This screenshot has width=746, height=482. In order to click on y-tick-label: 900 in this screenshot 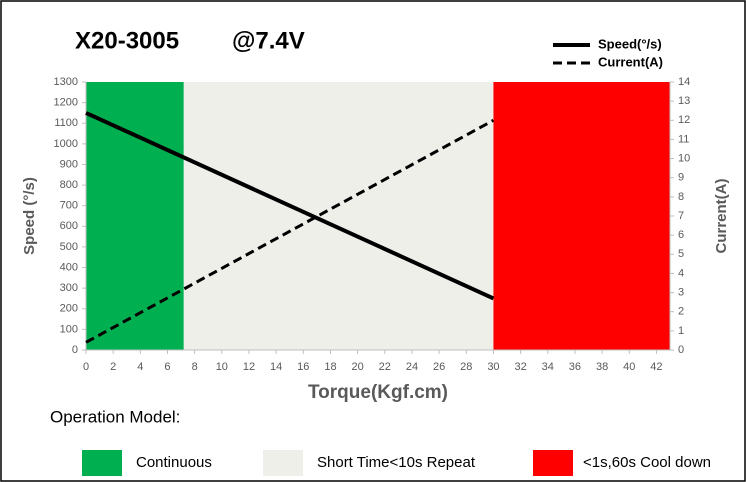, I will do `click(69, 164)`.